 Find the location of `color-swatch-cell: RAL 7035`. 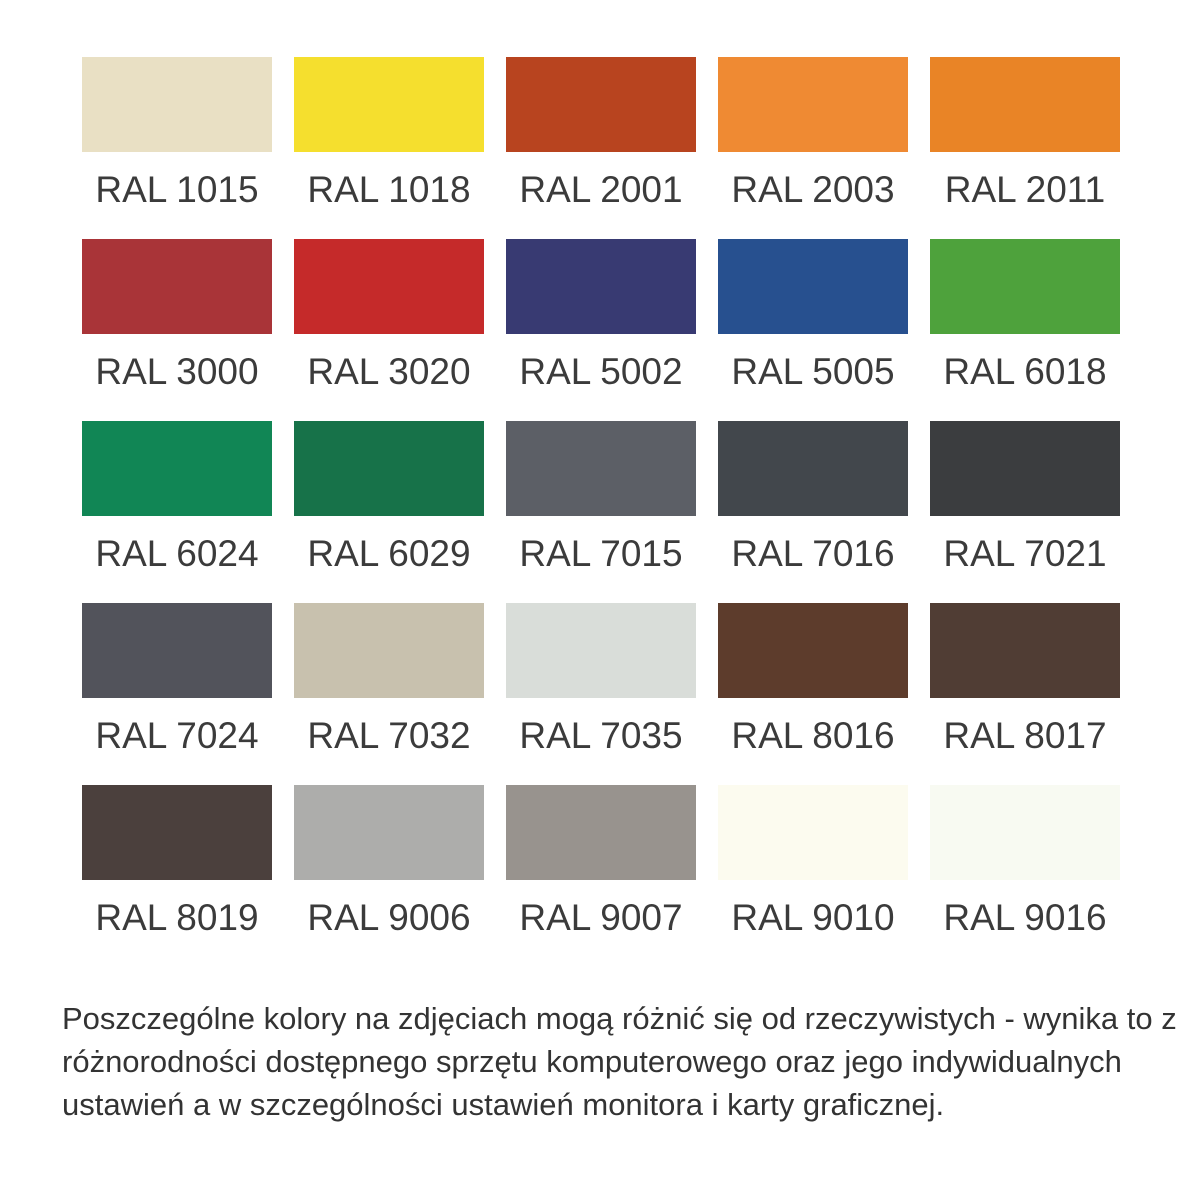

color-swatch-cell: RAL 7035 is located at coordinates (601, 680).